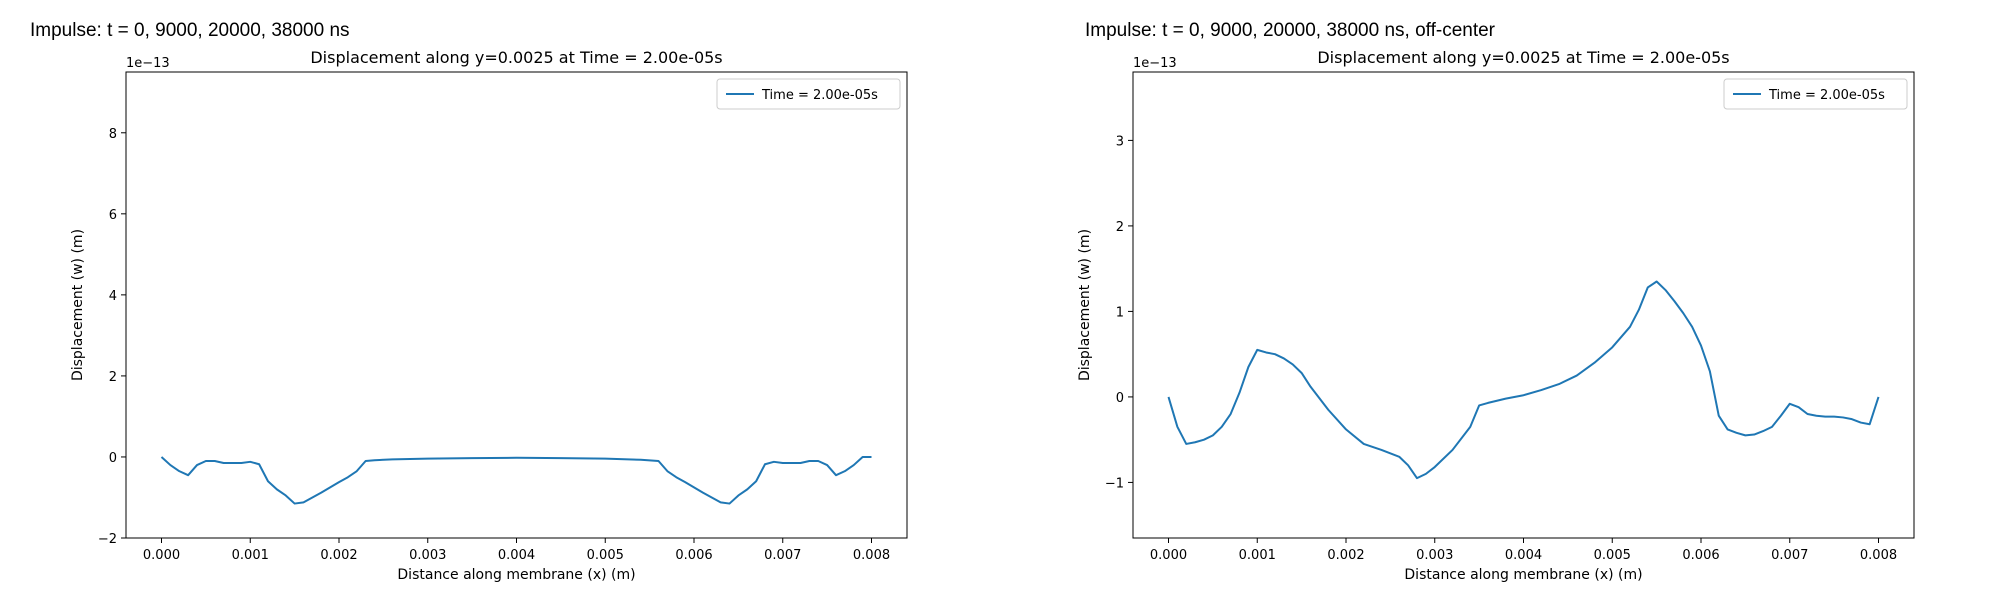  What do you see at coordinates (1120, 312) in the screenshot?
I see `y-tick-label: 1` at bounding box center [1120, 312].